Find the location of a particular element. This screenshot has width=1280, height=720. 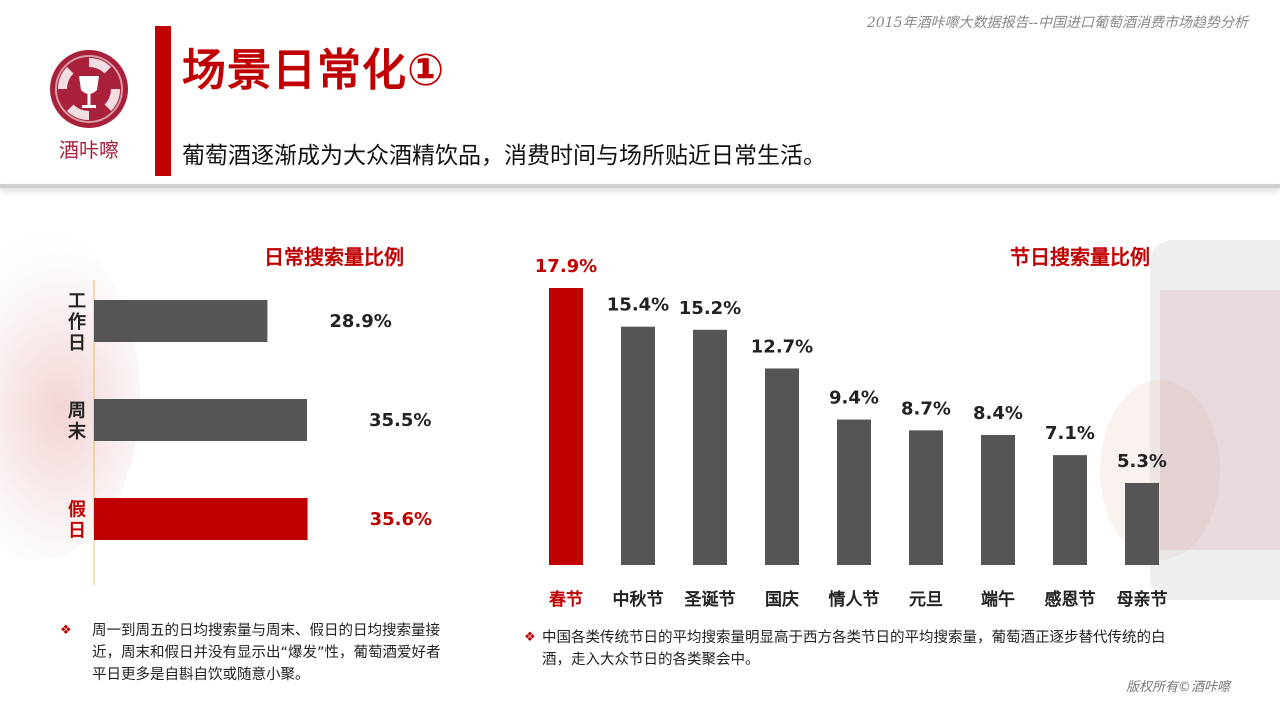

header-divider is located at coordinates (640, 186).